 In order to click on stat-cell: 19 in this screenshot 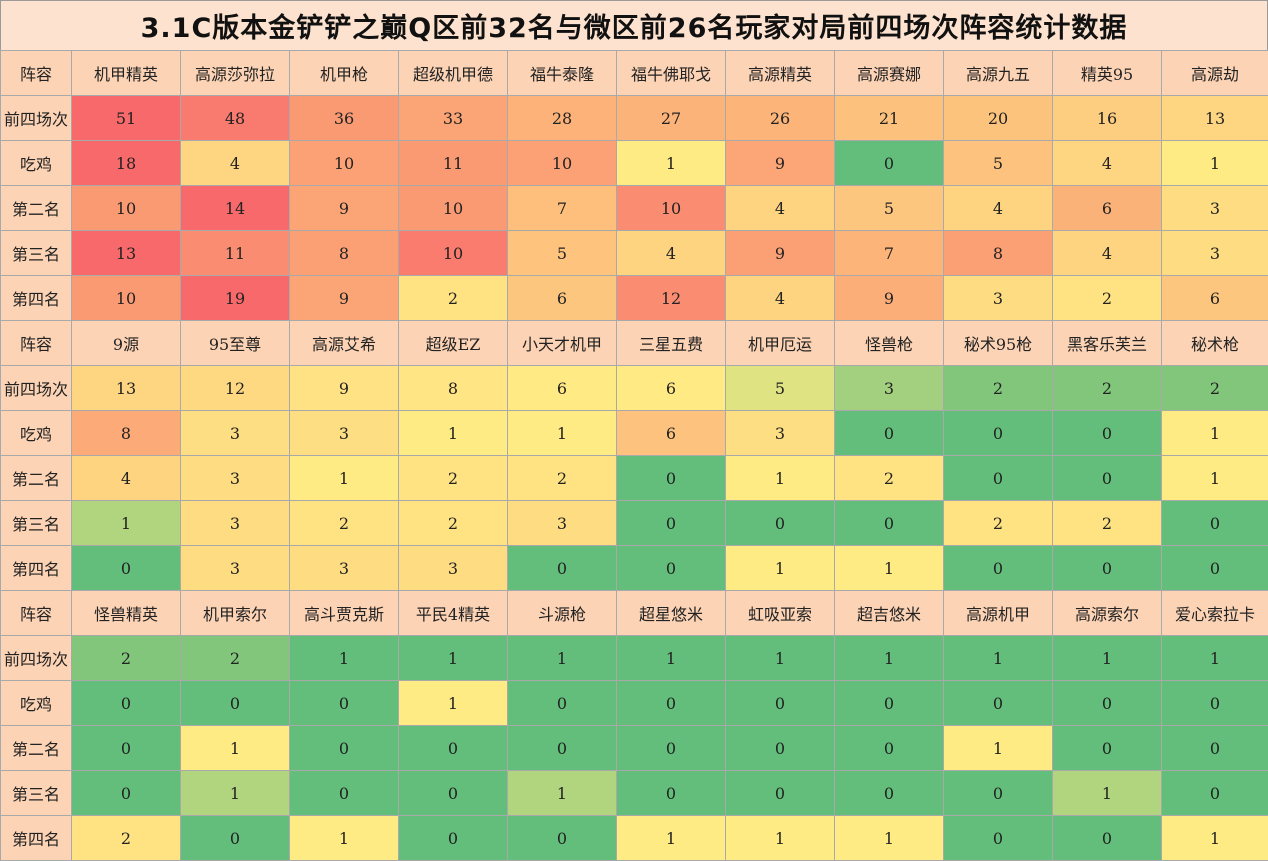, I will do `click(235, 298)`.